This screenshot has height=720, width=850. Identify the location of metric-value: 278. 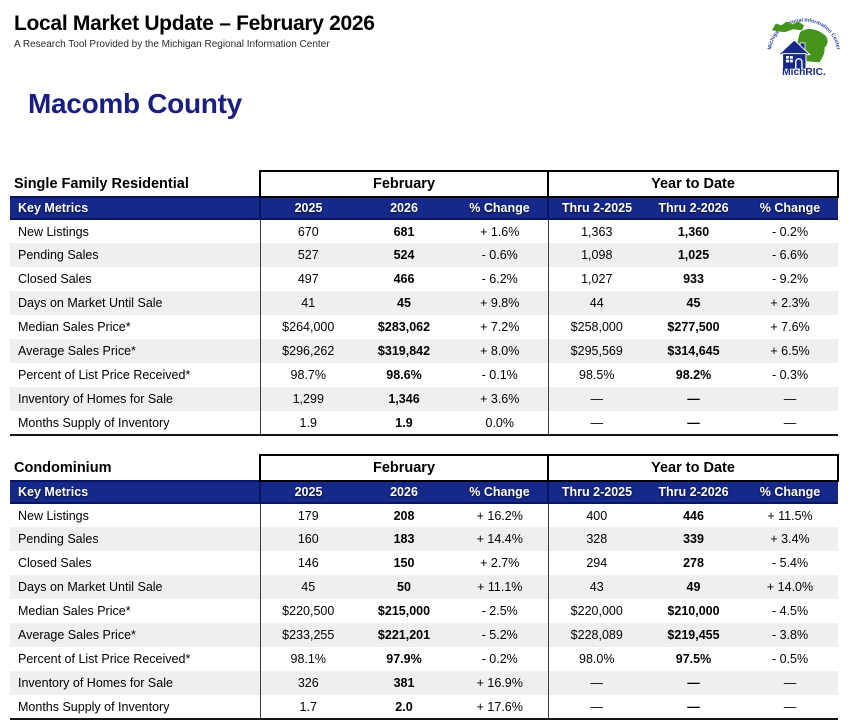
(693, 563).